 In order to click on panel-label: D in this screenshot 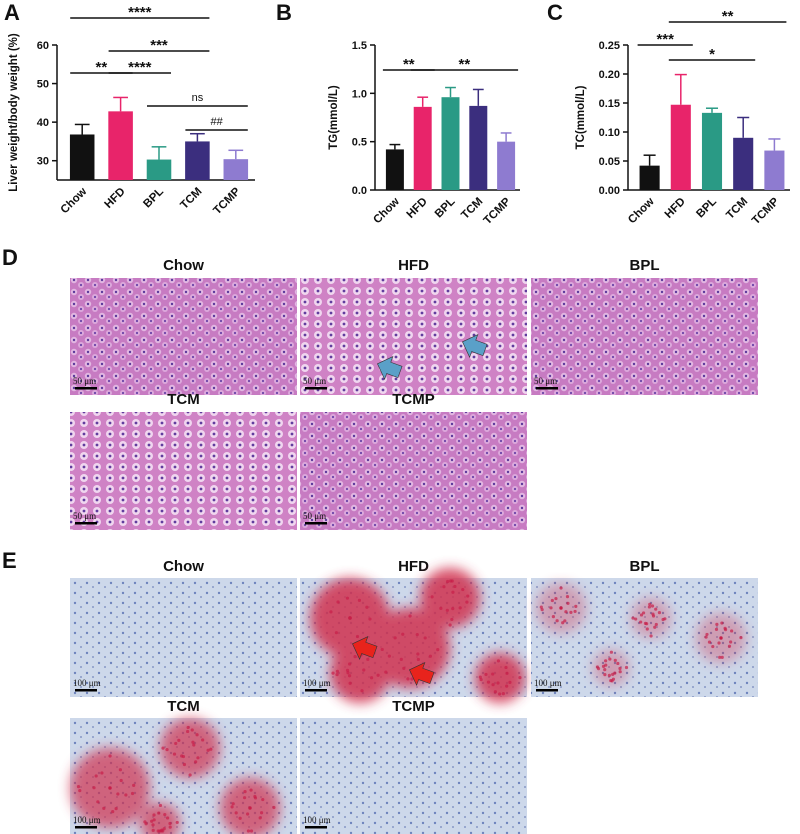, I will do `click(10, 257)`.